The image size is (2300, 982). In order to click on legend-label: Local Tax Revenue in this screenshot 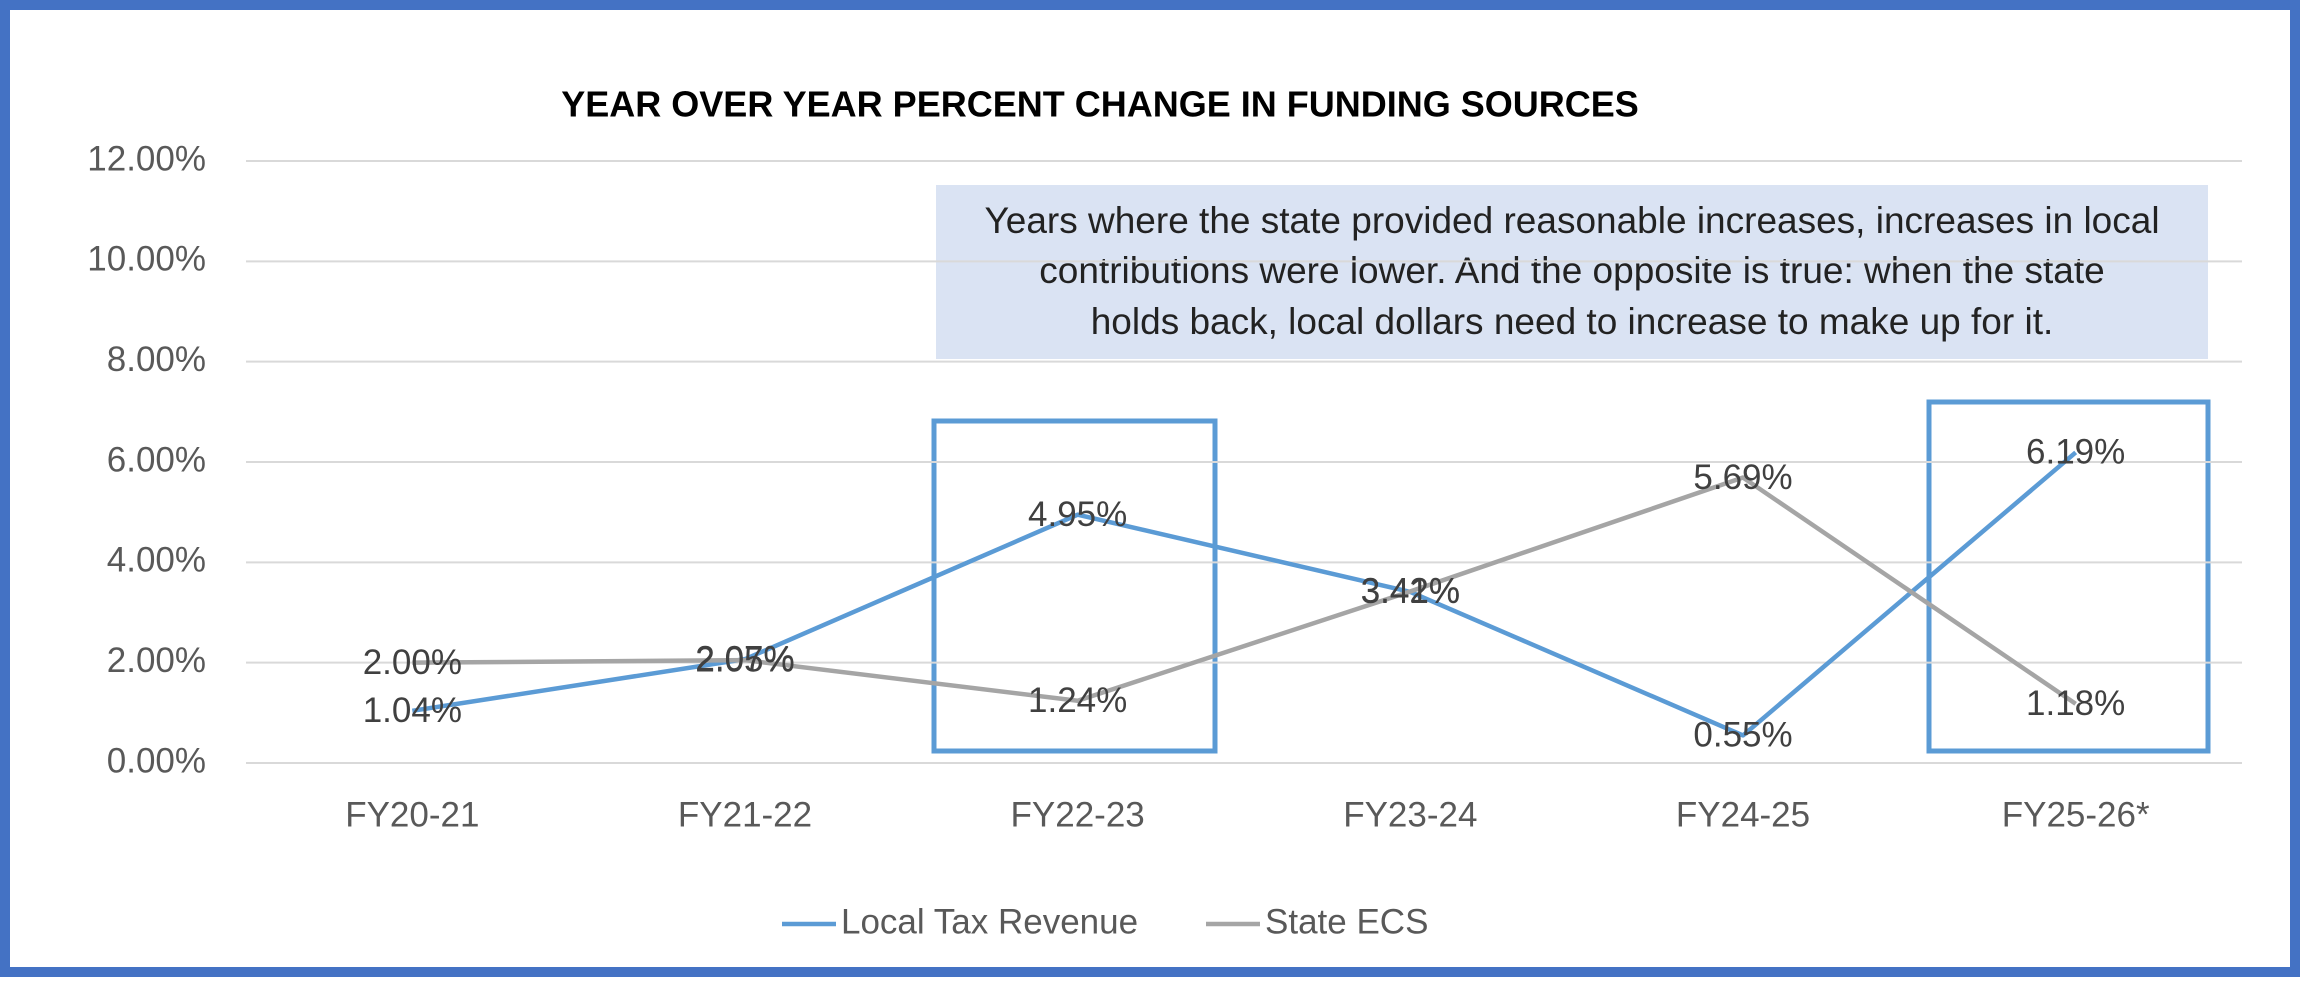, I will do `click(989, 921)`.